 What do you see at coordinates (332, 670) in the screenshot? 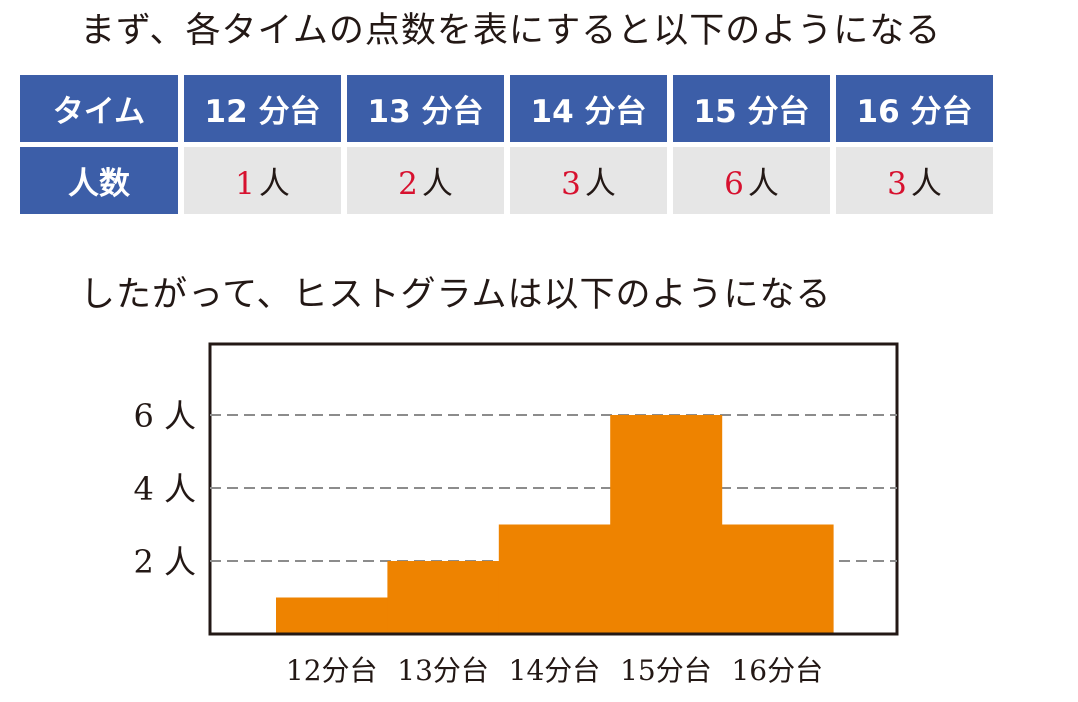
I see `x-tick-label: 12分台` at bounding box center [332, 670].